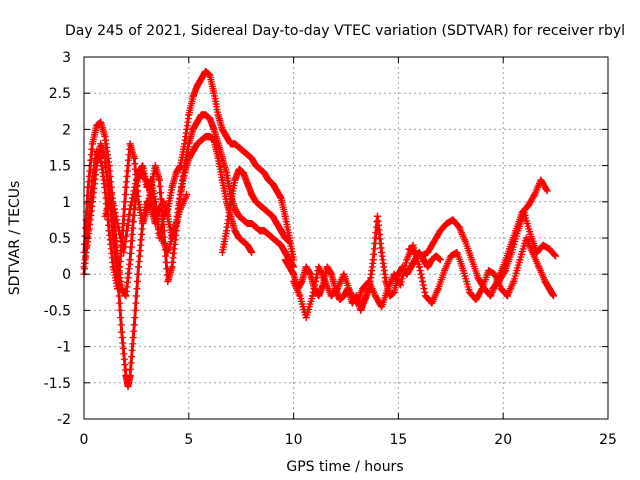 This screenshot has height=480, width=640. What do you see at coordinates (66, 203) in the screenshot?
I see `y-tick-label: 1` at bounding box center [66, 203].